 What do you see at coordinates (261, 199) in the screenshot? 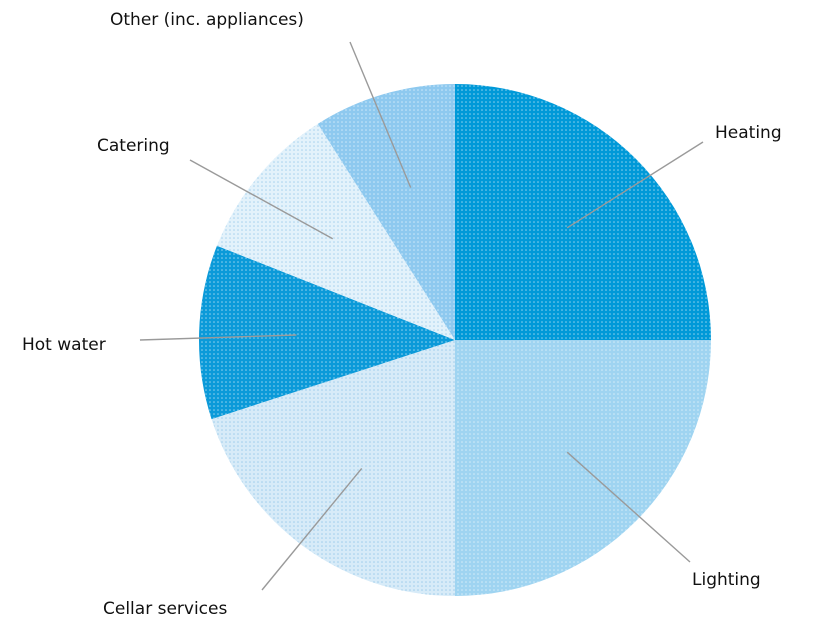
I see `leader-line-catering` at bounding box center [261, 199].